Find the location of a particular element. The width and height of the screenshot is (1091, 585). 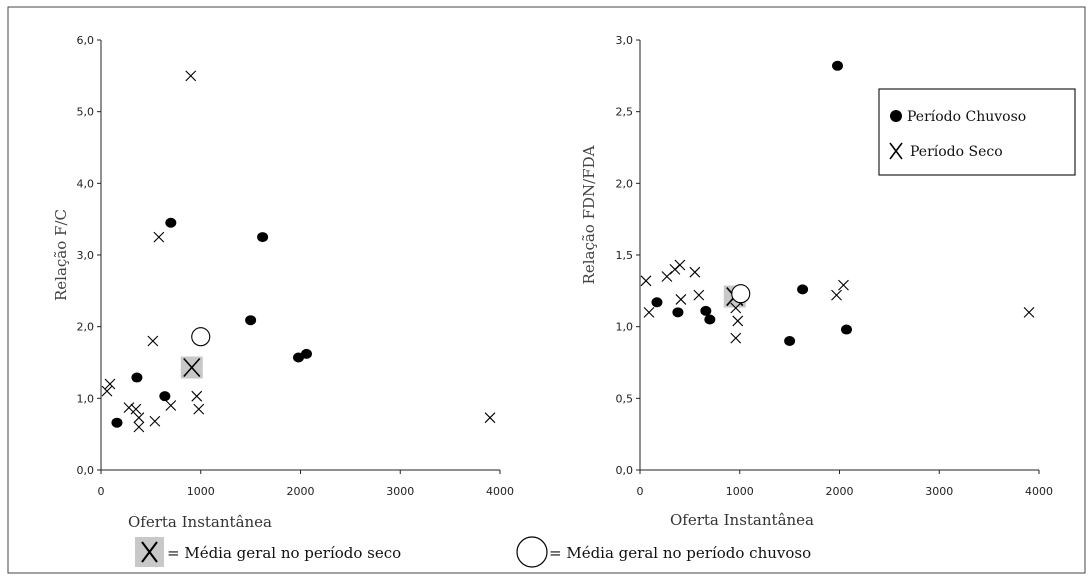

footer-chuvoso-mean-circle-icon is located at coordinates (532, 552).